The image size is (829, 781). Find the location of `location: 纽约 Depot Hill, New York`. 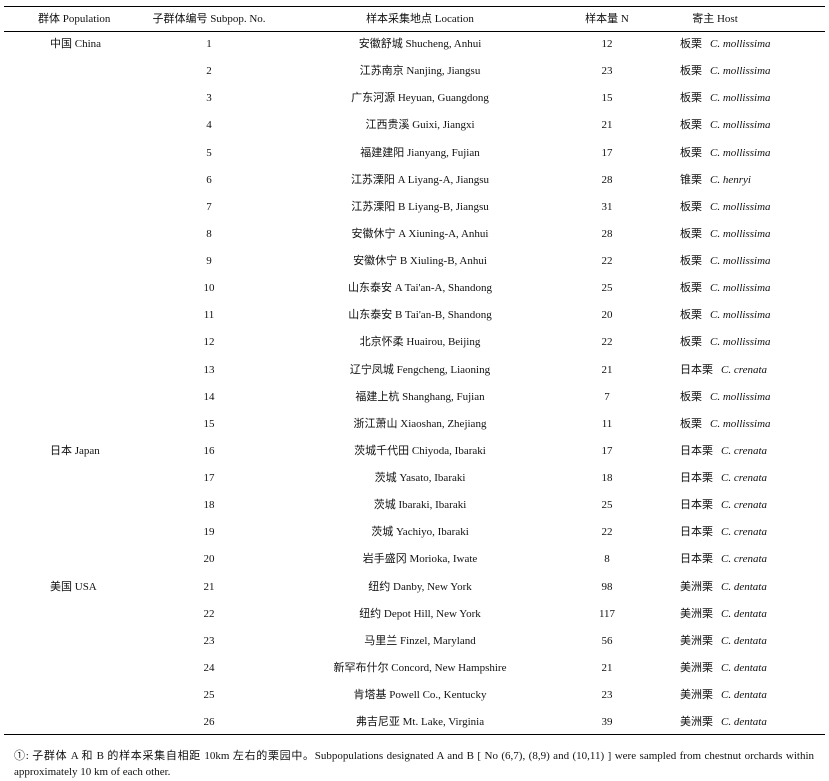

location: 纽约 Depot Hill, New York is located at coordinates (420, 613).